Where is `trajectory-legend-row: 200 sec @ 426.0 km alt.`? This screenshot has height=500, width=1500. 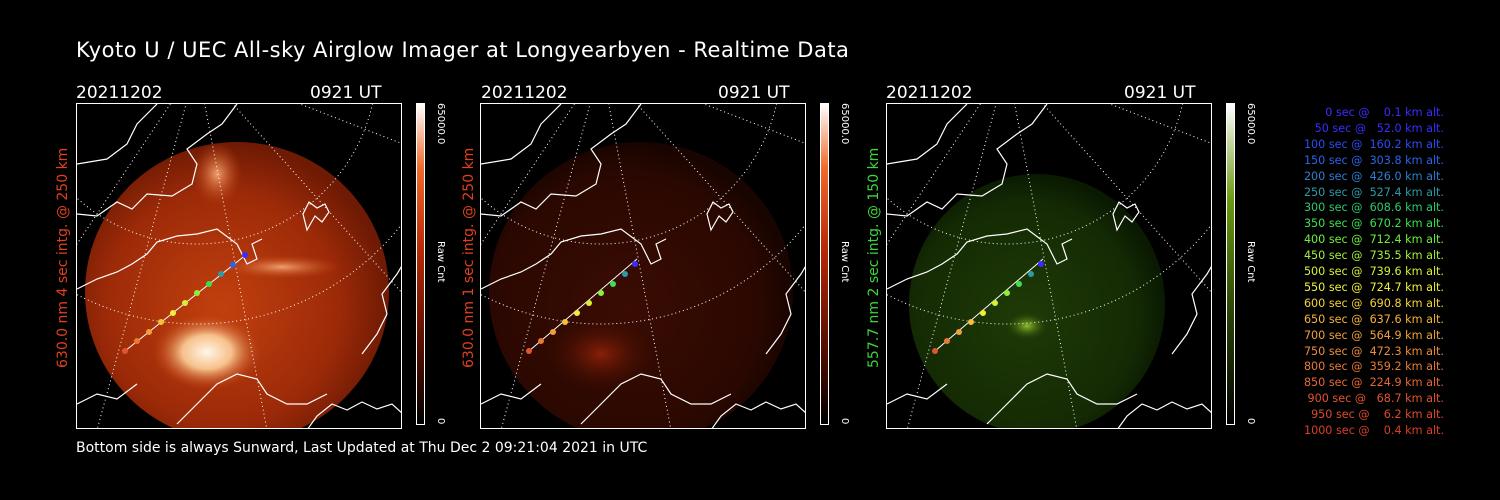
trajectory-legend-row: 200 sec @ 426.0 km alt. is located at coordinates (1373, 176).